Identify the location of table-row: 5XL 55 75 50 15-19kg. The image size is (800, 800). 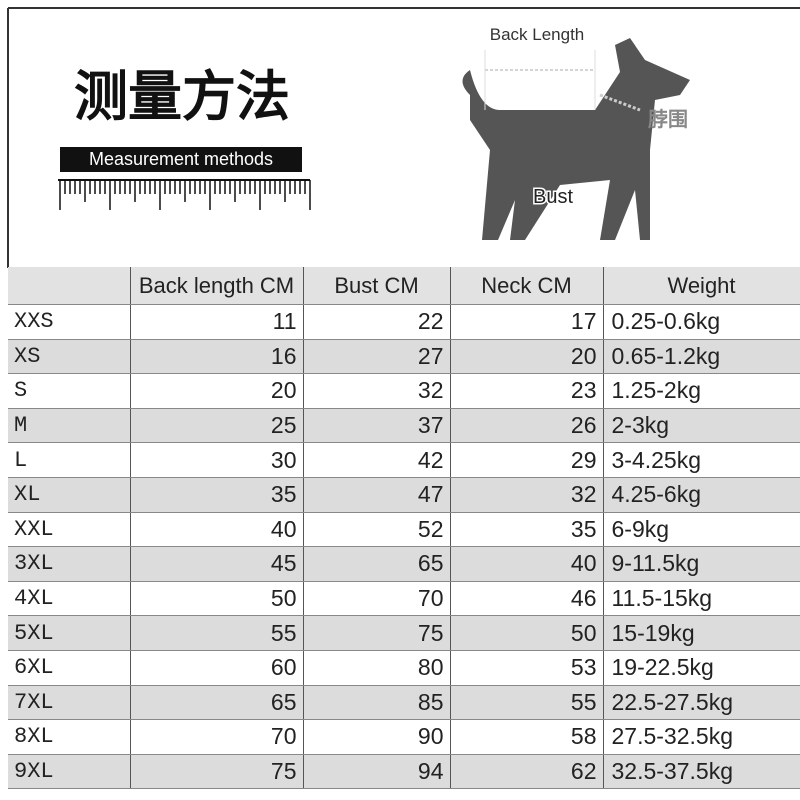
(404, 633).